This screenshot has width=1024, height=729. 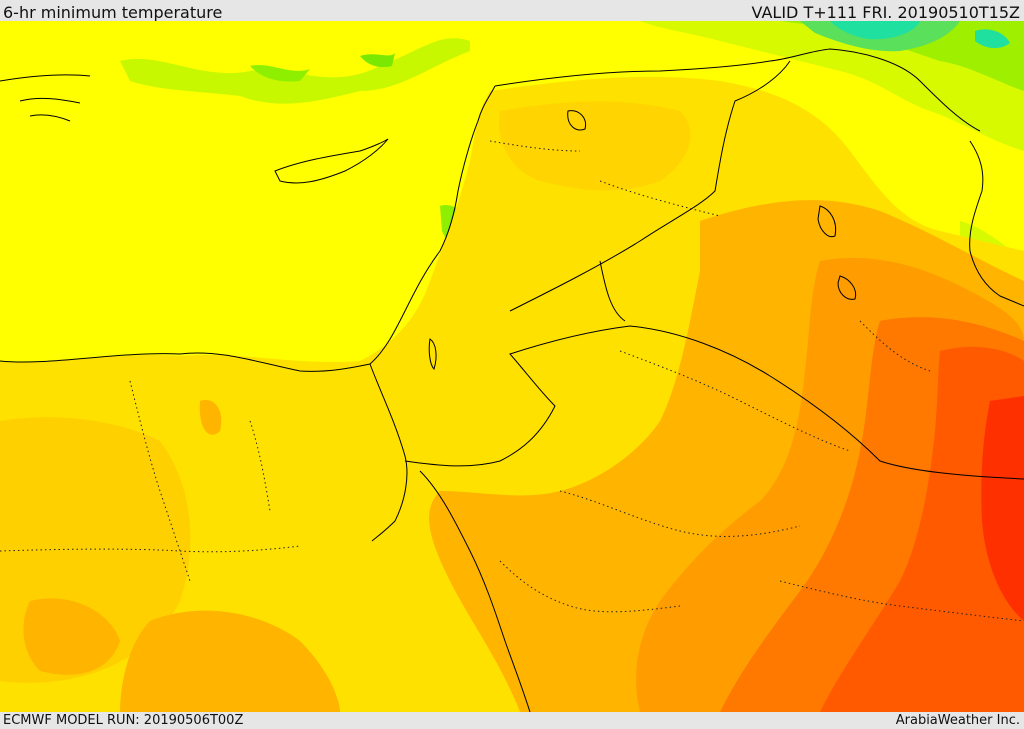 What do you see at coordinates (885, 12) in the screenshot?
I see `valid-time-label: VALID T+111 FRI. 20190510T15Z` at bounding box center [885, 12].